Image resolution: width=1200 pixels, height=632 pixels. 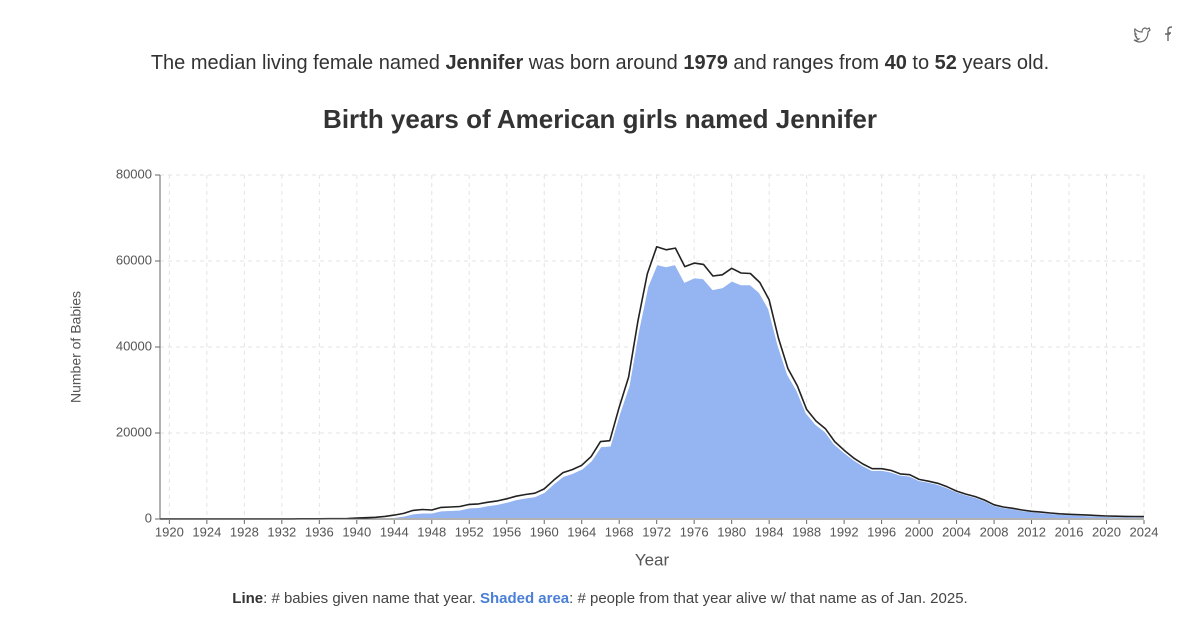 What do you see at coordinates (247, 598) in the screenshot?
I see `caption-series-name: Line` at bounding box center [247, 598].